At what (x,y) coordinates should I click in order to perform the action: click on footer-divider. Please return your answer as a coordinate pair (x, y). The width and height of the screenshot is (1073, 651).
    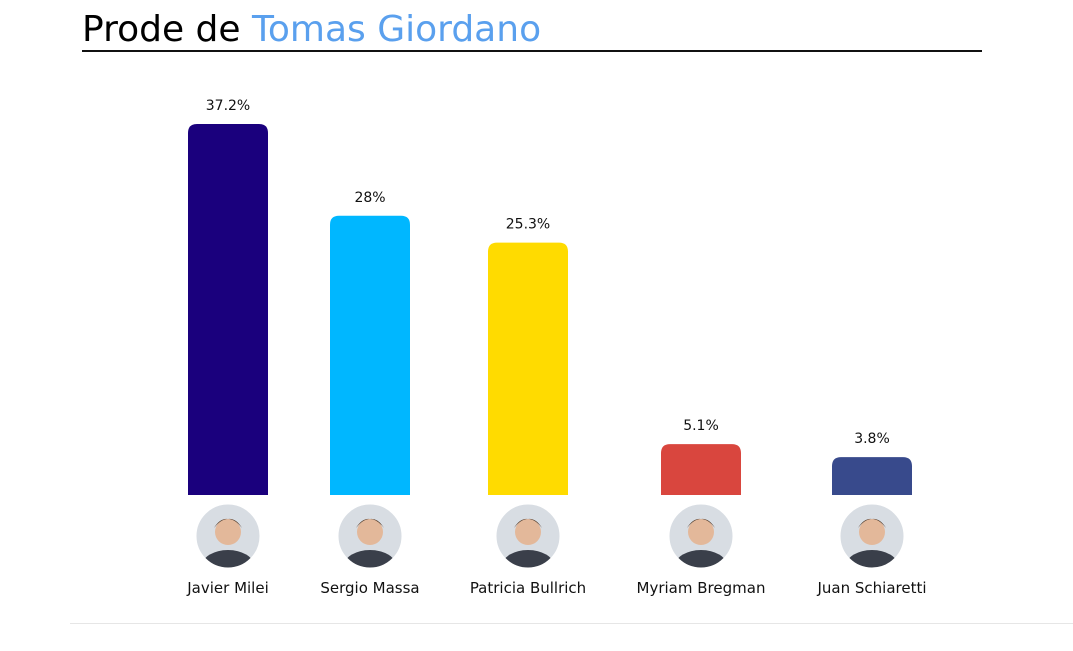
    Looking at the image, I should click on (571, 623).